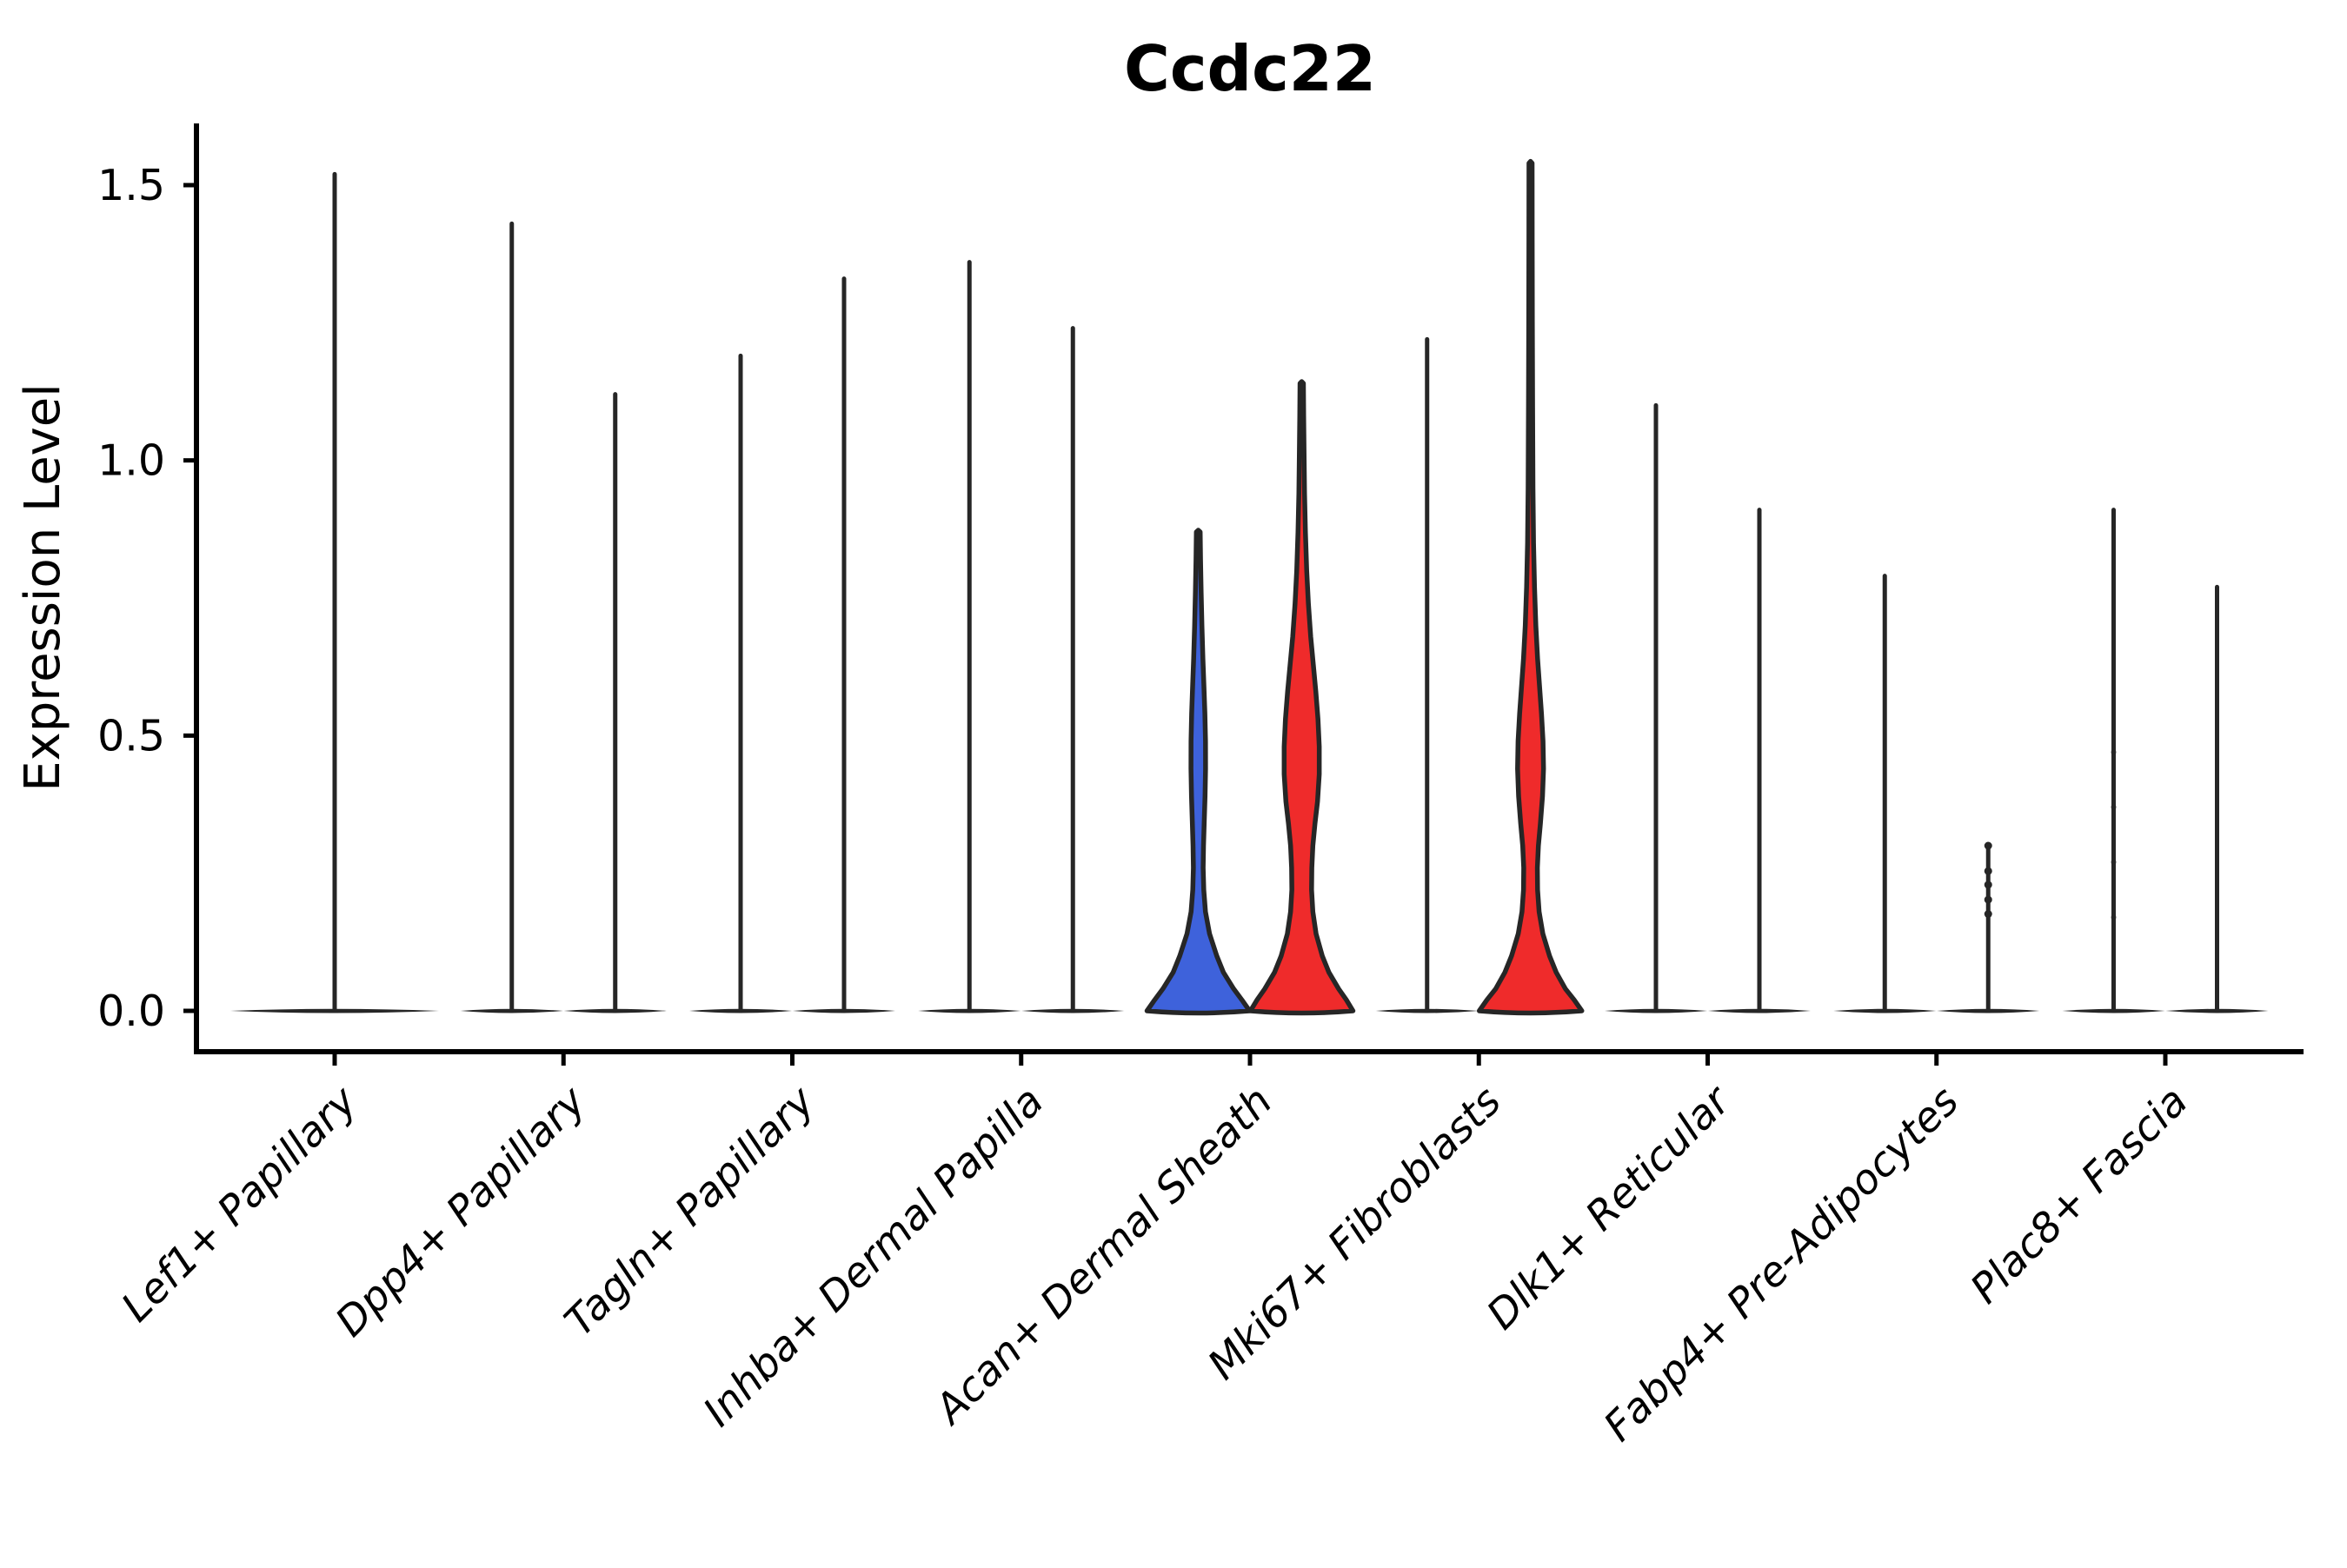 The height and width of the screenshot is (1568, 2347). Describe the element at coordinates (512, 617) in the screenshot. I see `violin-dpp4-papillary-left` at that location.